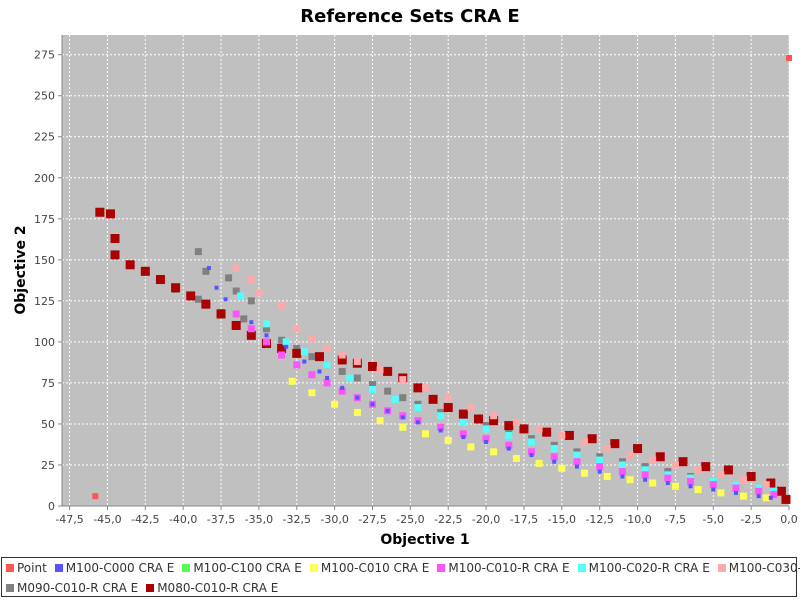 This screenshot has height=600, width=800. What do you see at coordinates (114, 568) in the screenshot?
I see `legend-item: M100-C000 CRA E` at bounding box center [114, 568].